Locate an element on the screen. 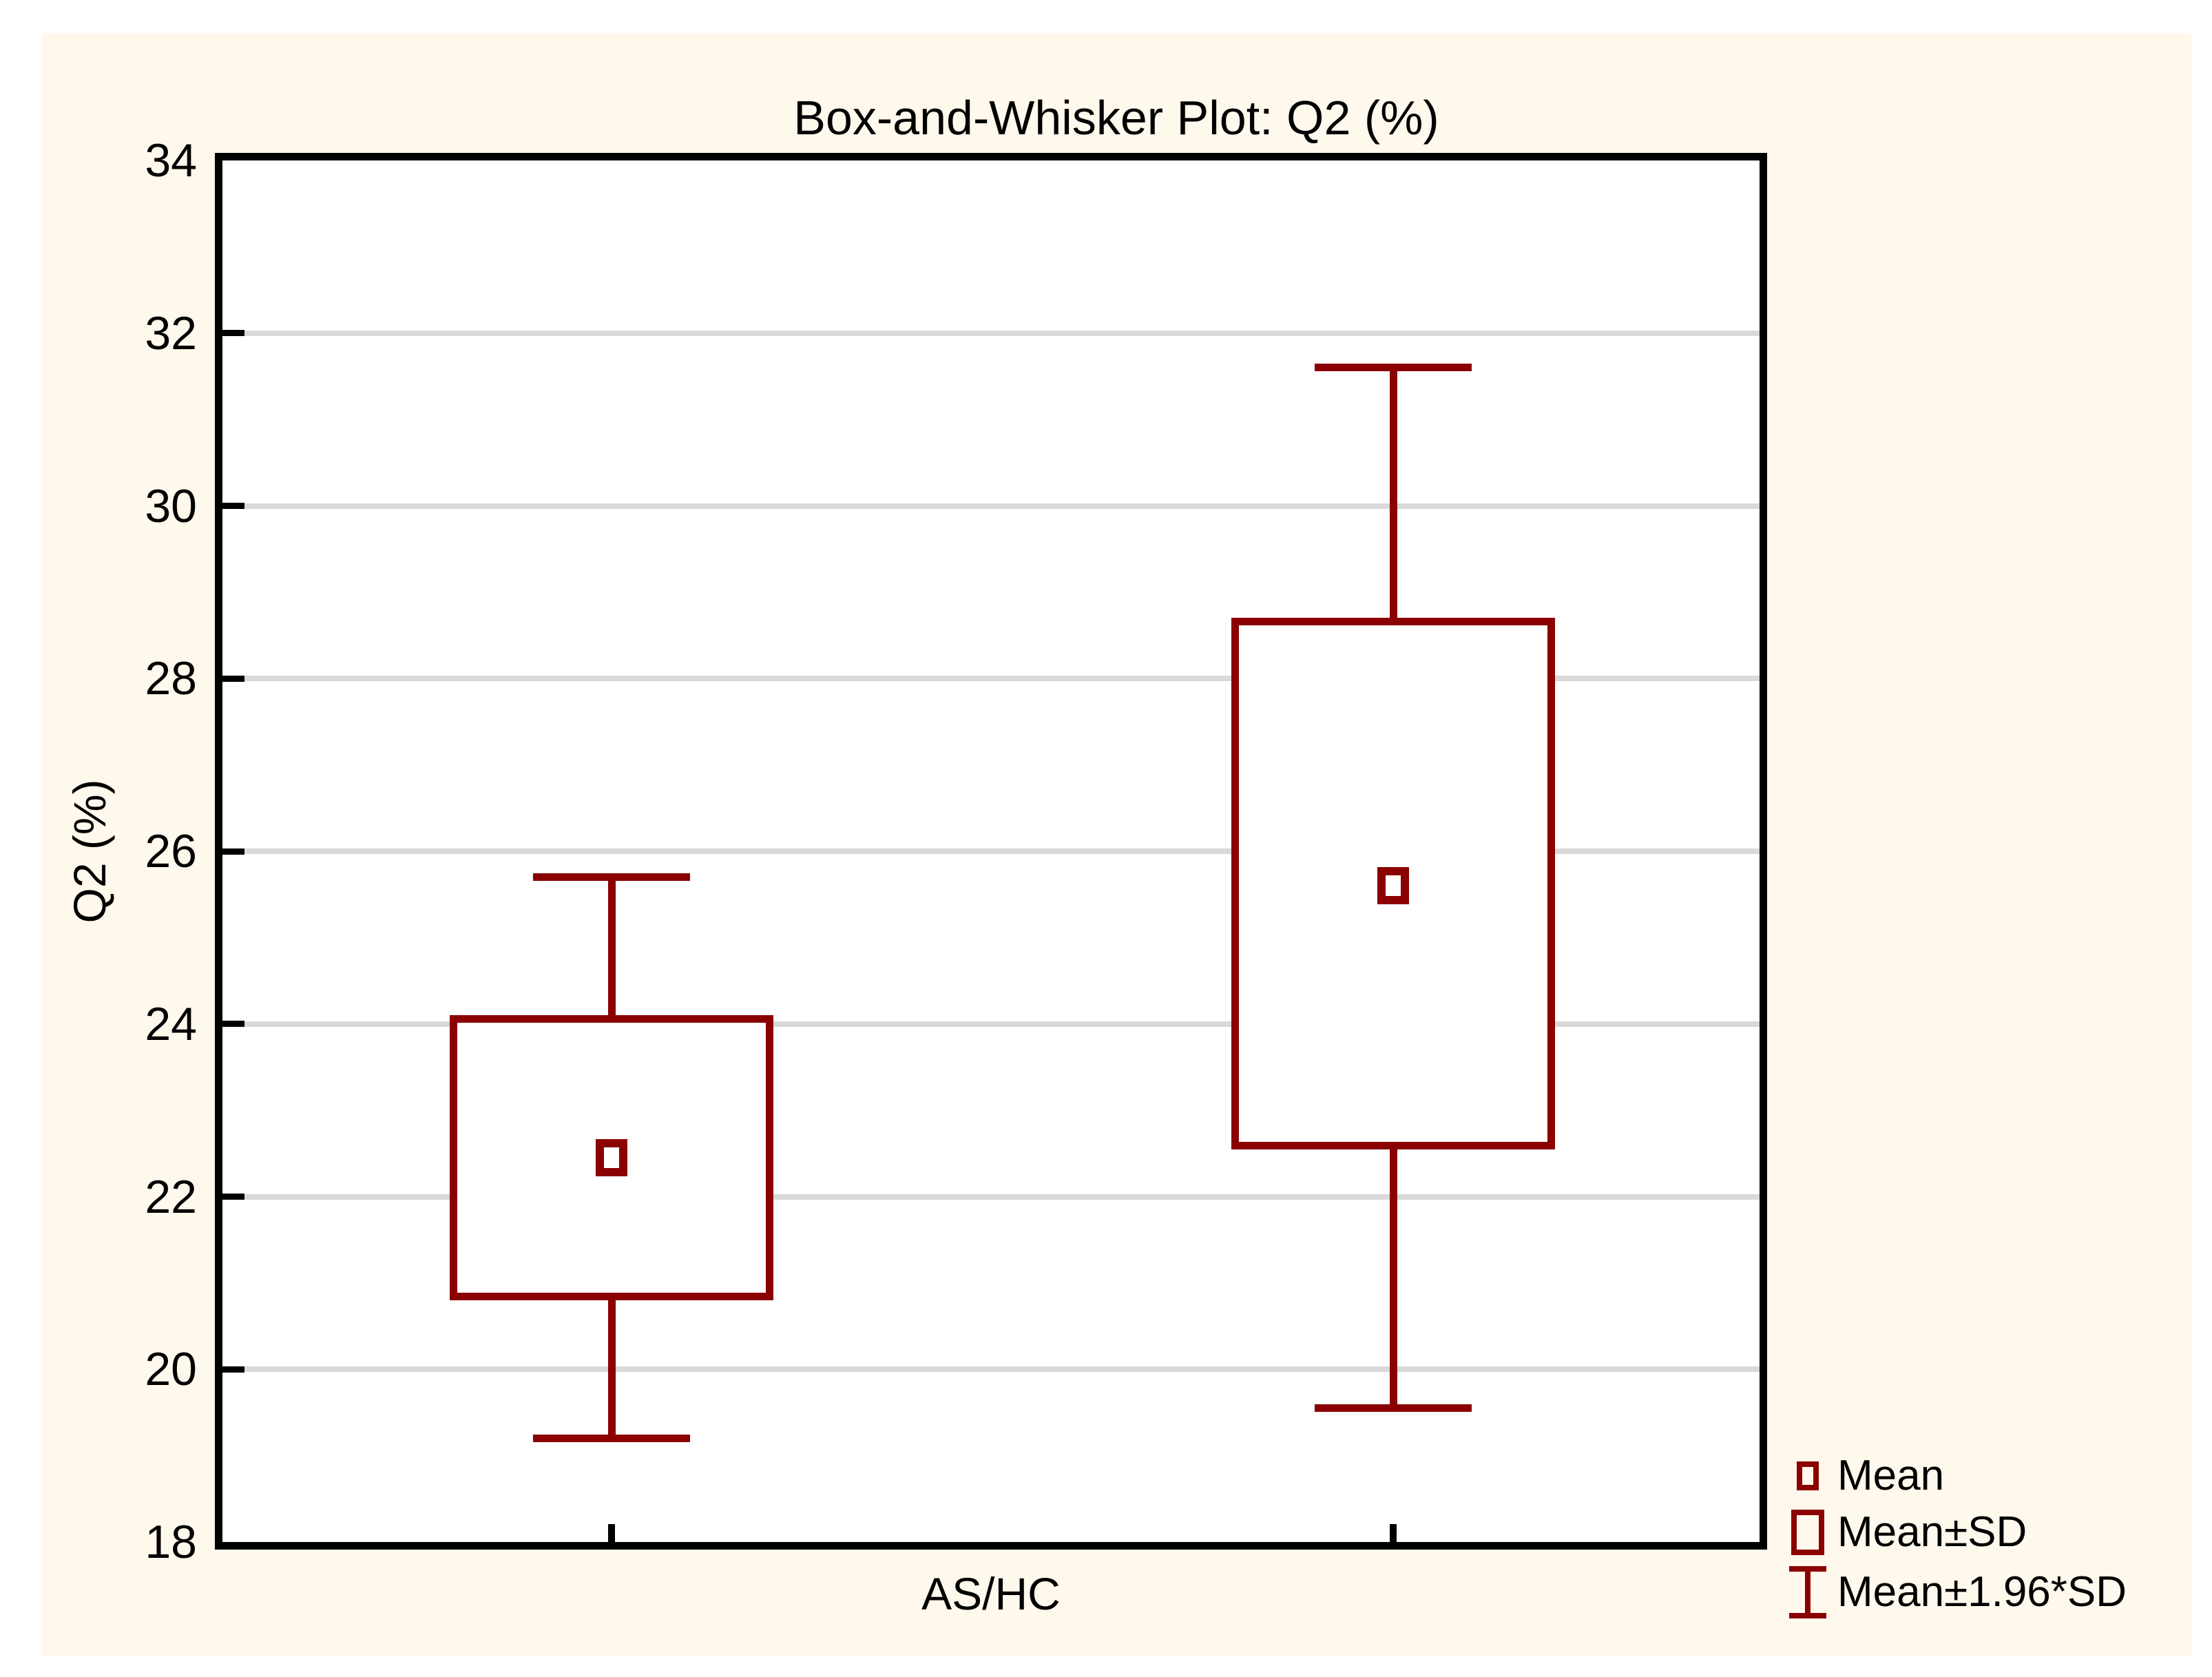 The width and height of the screenshot is (2212, 1677). y-tick-label: 28 is located at coordinates (171, 678).